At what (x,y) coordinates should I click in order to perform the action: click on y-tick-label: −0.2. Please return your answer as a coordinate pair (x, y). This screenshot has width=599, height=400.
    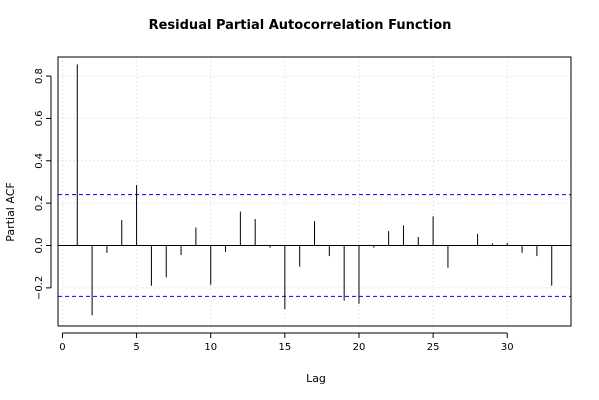
    Looking at the image, I should click on (39, 288).